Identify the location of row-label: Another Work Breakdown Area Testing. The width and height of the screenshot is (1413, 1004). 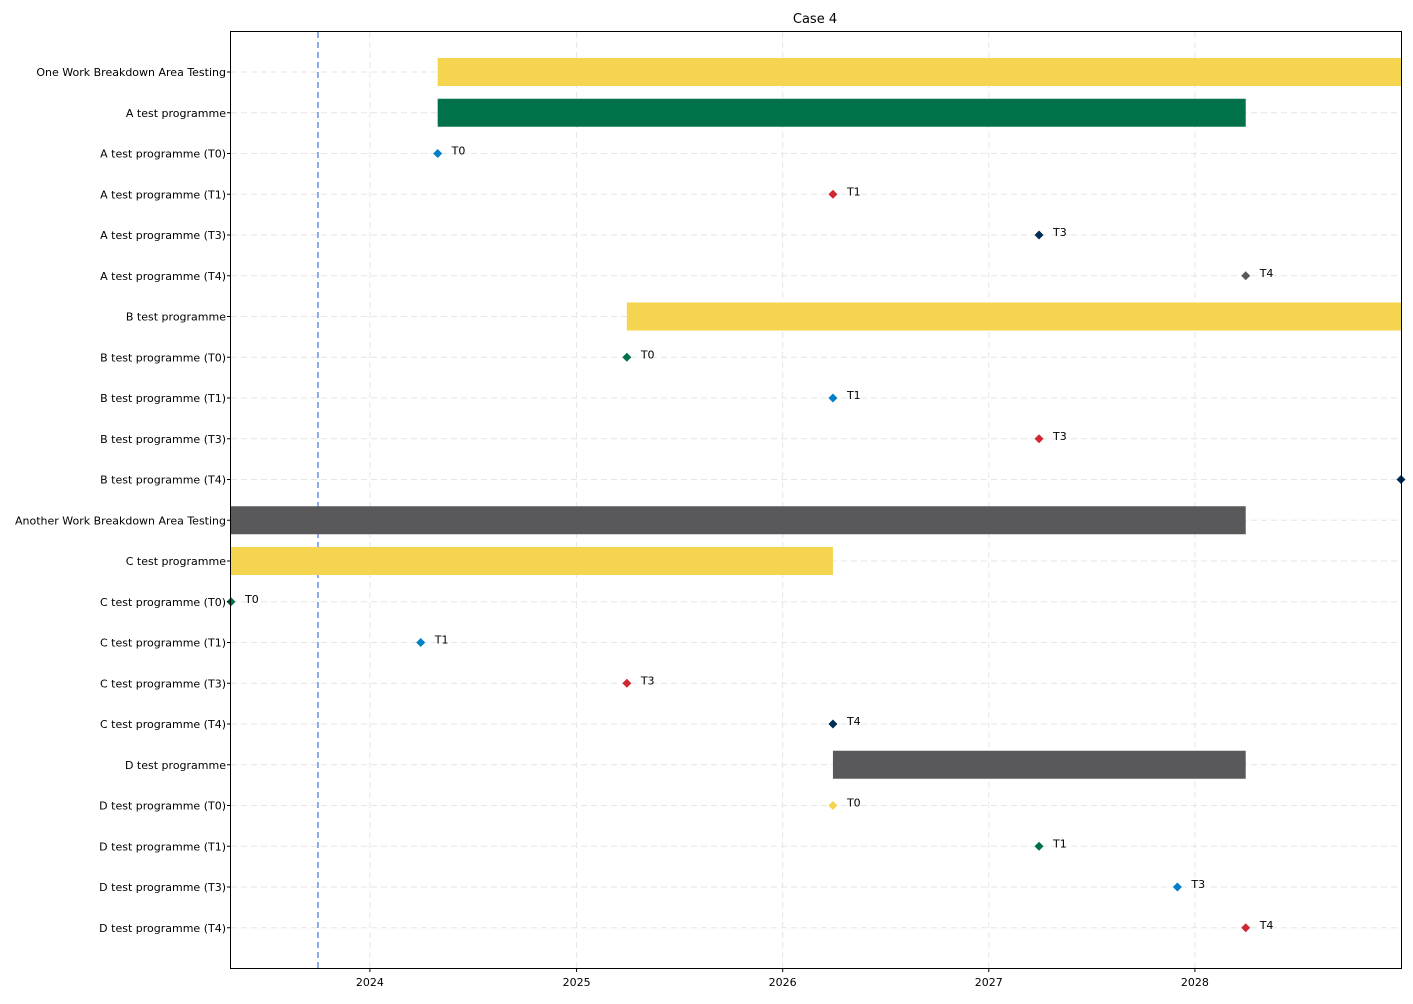
(120, 520).